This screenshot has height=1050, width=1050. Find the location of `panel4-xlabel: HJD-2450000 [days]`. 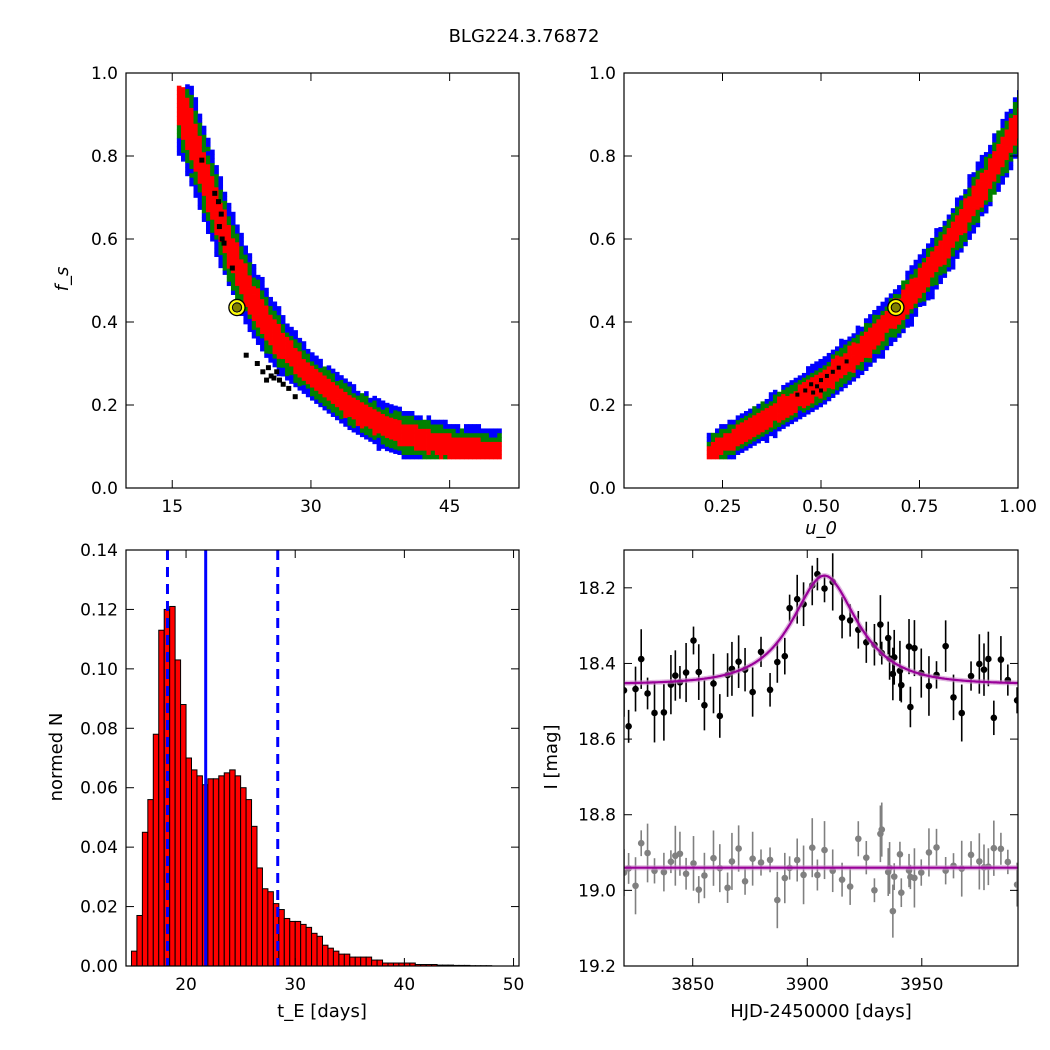

panel4-xlabel: HJD-2450000 [days] is located at coordinates (821, 1011).